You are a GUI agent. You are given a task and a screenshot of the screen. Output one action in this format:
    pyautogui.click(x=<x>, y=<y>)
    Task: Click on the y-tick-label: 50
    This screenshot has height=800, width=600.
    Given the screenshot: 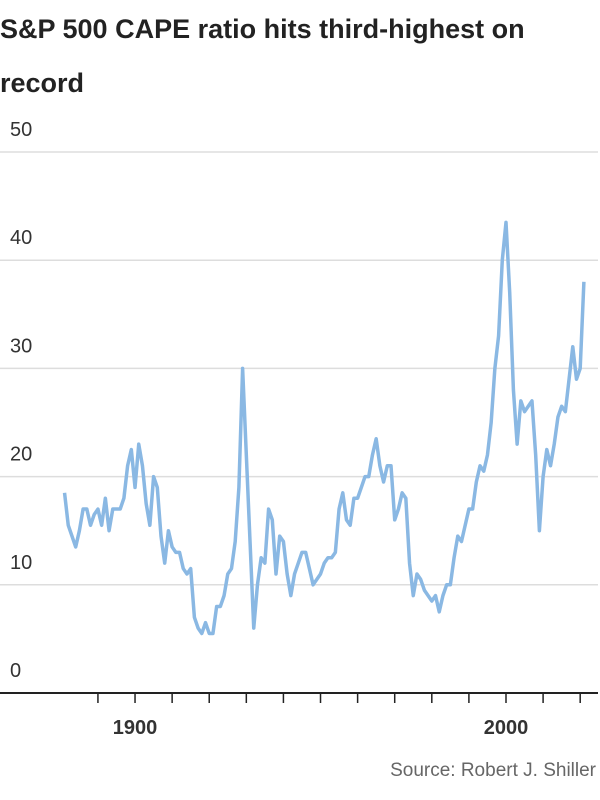 What is the action you would take?
    pyautogui.click(x=21, y=130)
    